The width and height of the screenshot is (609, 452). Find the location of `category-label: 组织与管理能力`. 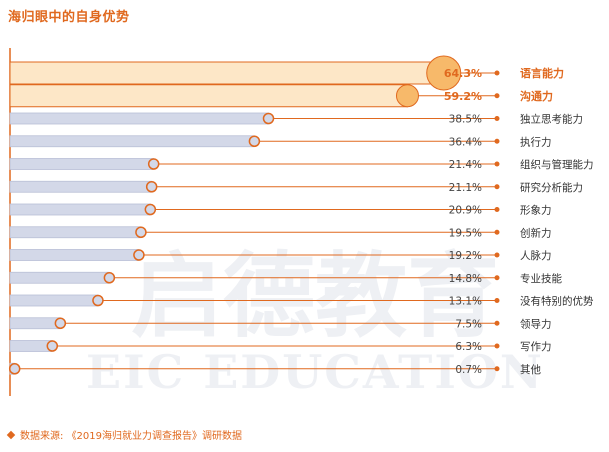

category-label: 组织与管理能力 is located at coordinates (557, 164).